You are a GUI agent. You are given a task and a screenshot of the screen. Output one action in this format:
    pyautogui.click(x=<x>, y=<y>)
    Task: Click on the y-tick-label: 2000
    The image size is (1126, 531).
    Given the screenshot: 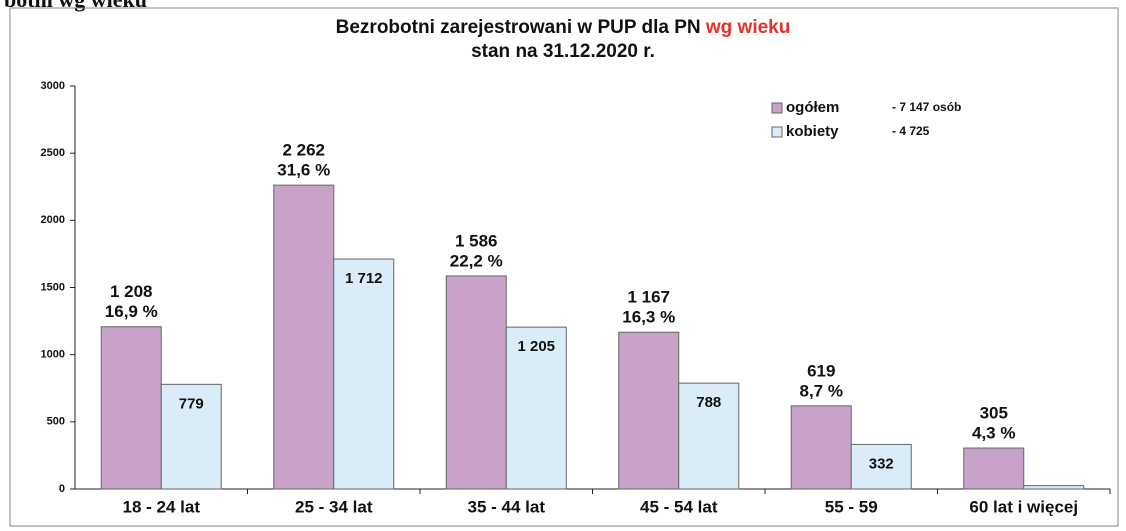 What is the action you would take?
    pyautogui.click(x=53, y=220)
    